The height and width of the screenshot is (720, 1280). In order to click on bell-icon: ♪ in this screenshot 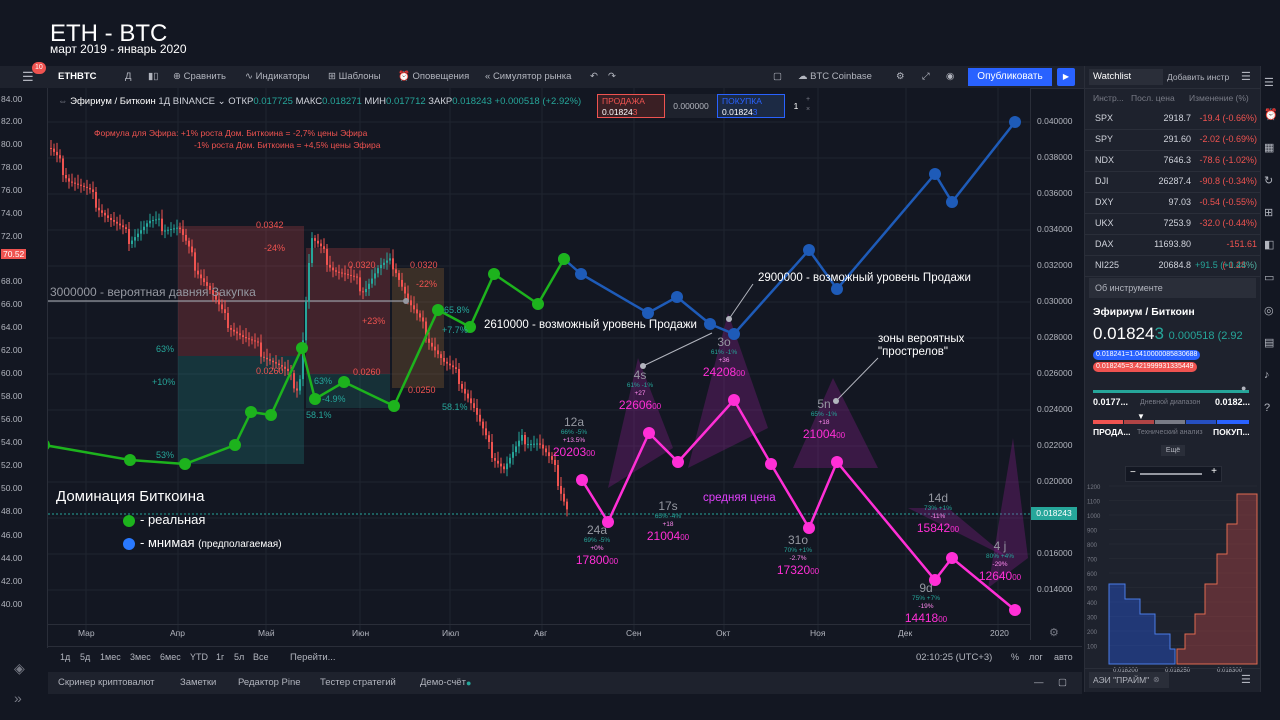, I will do `click(1267, 375)`.